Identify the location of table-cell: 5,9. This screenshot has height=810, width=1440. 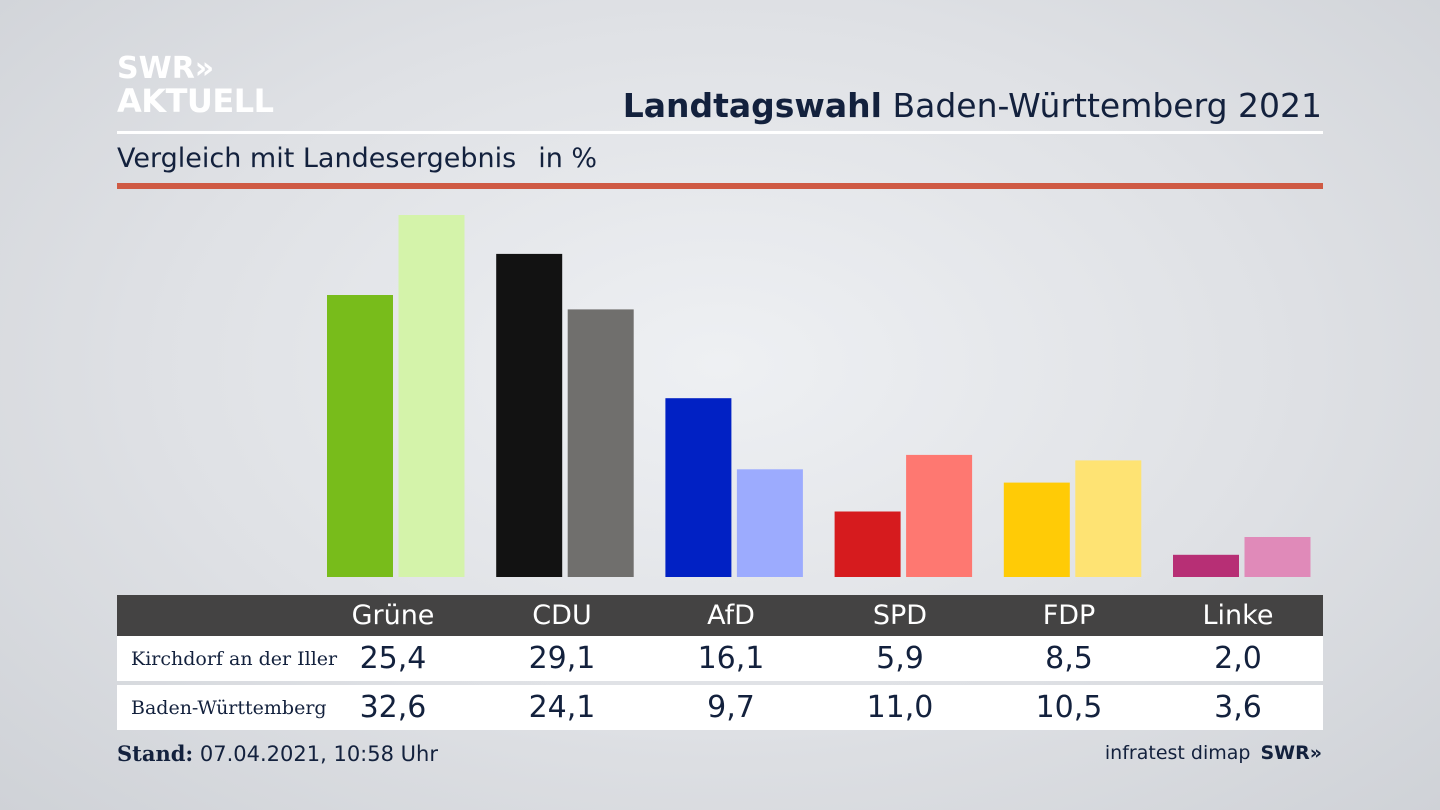
(900, 658).